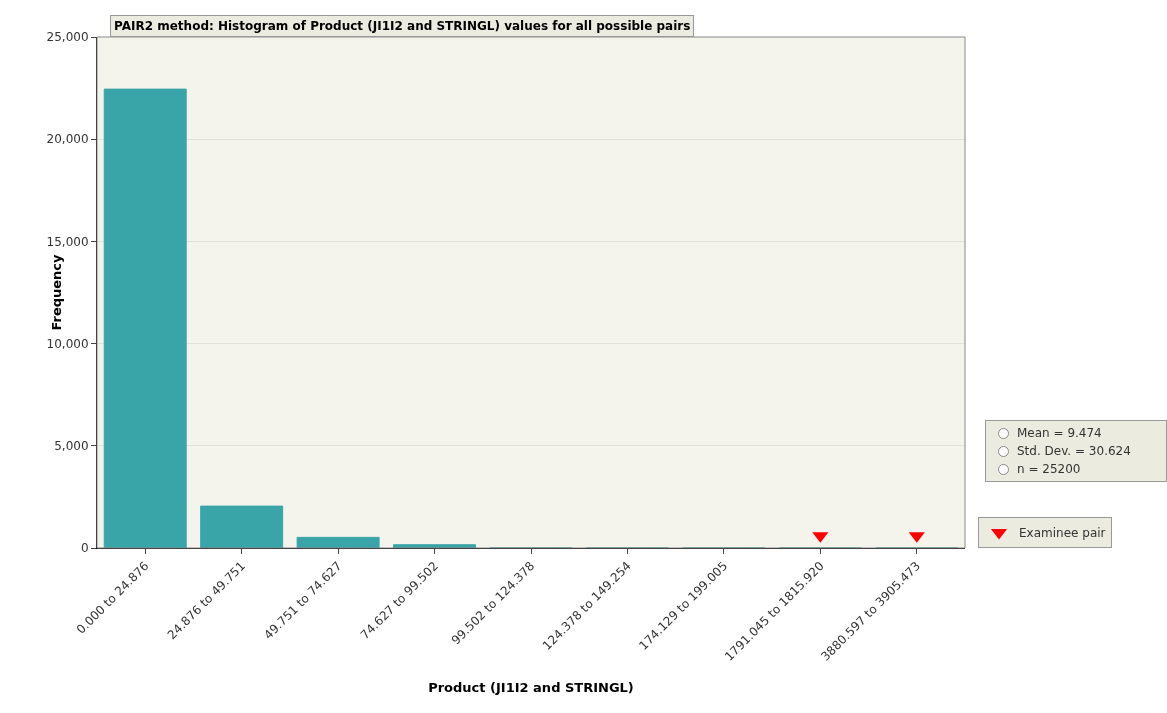 This screenshot has width=1167, height=713. I want to click on y-tick-label: 0, so click(84, 548).